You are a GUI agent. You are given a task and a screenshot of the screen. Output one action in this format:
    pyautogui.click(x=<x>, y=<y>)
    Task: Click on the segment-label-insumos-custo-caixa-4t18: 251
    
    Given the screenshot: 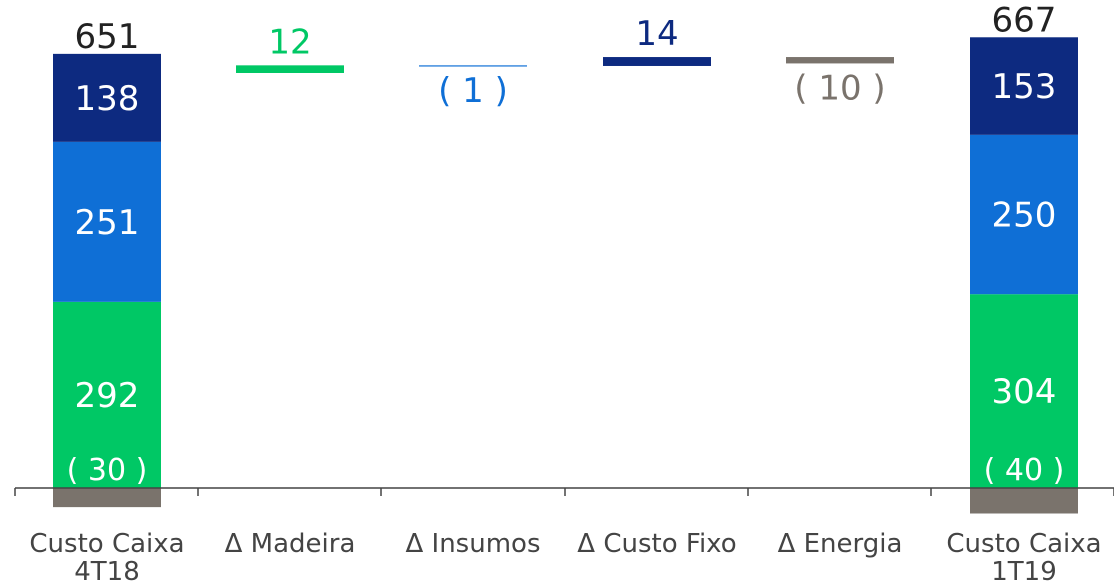 What is the action you would take?
    pyautogui.click(x=107, y=223)
    